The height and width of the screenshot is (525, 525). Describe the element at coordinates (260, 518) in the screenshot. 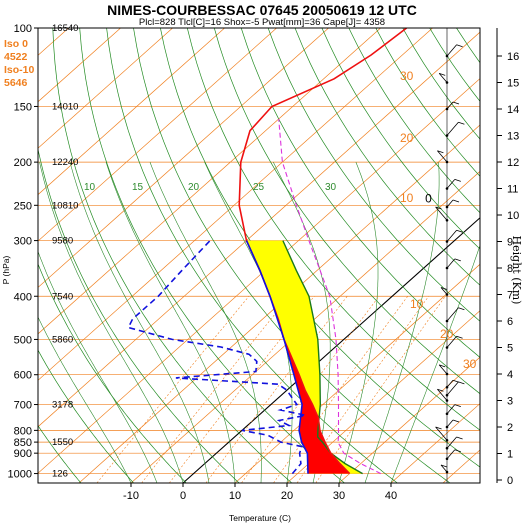

I see `x-axis-label: Temperature (C)` at that location.